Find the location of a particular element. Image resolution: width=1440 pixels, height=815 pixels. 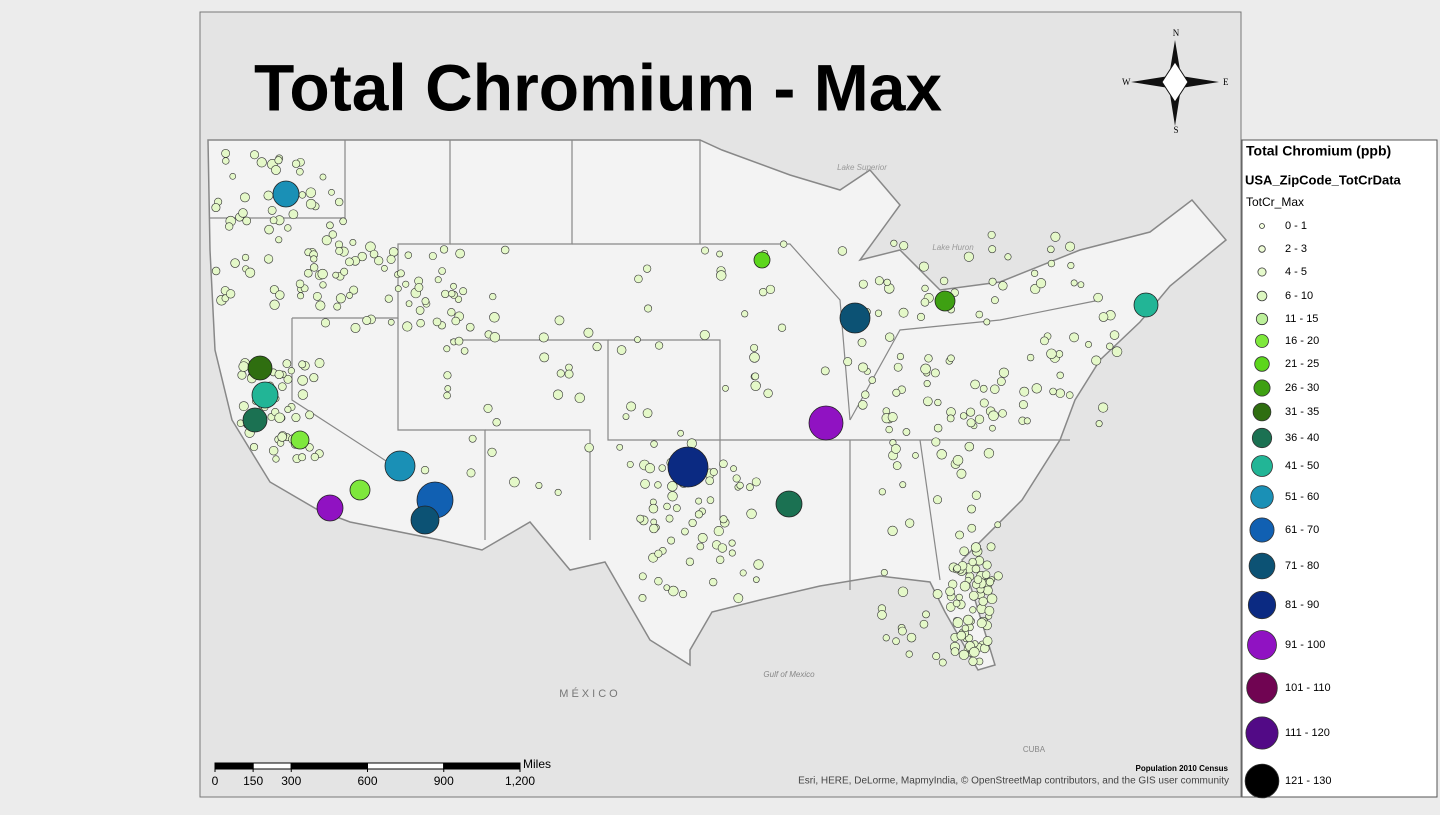

legend-label: 121 - 130 is located at coordinates (1308, 781).